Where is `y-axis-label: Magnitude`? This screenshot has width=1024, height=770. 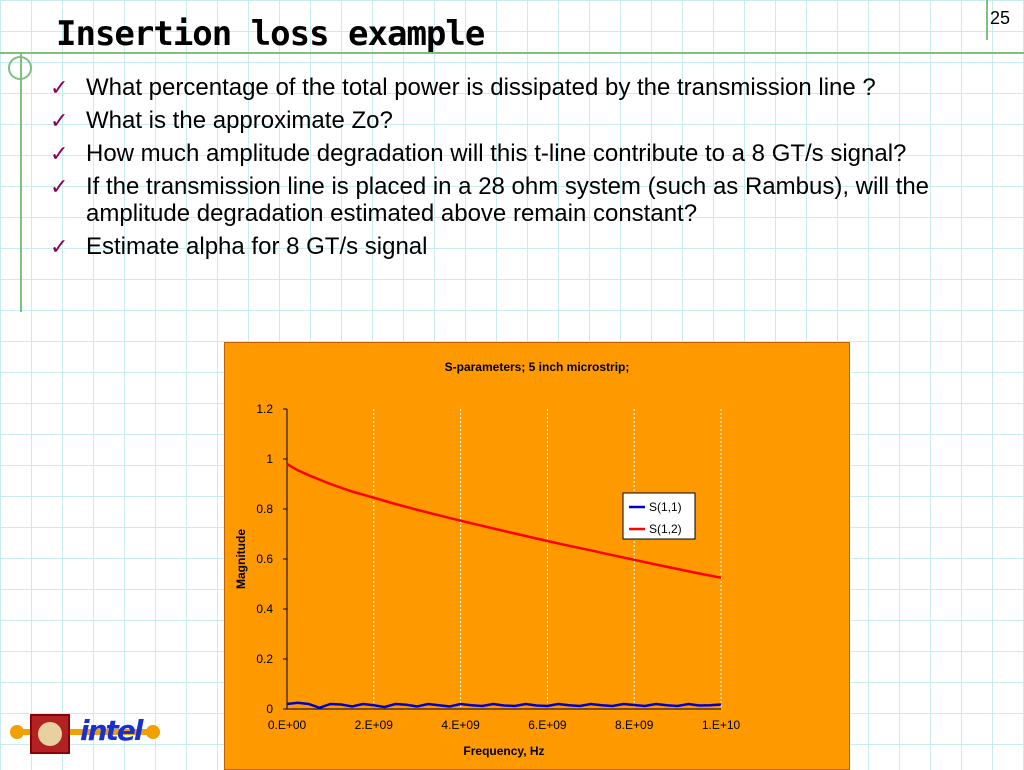 y-axis-label: Magnitude is located at coordinates (241, 559).